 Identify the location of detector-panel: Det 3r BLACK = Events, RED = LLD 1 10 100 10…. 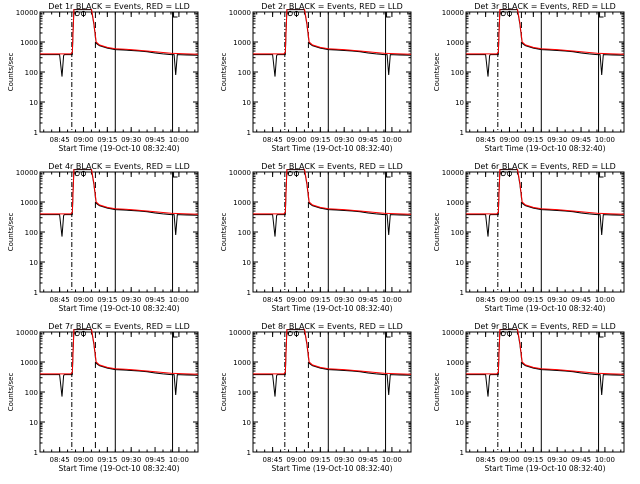
(529, 77).